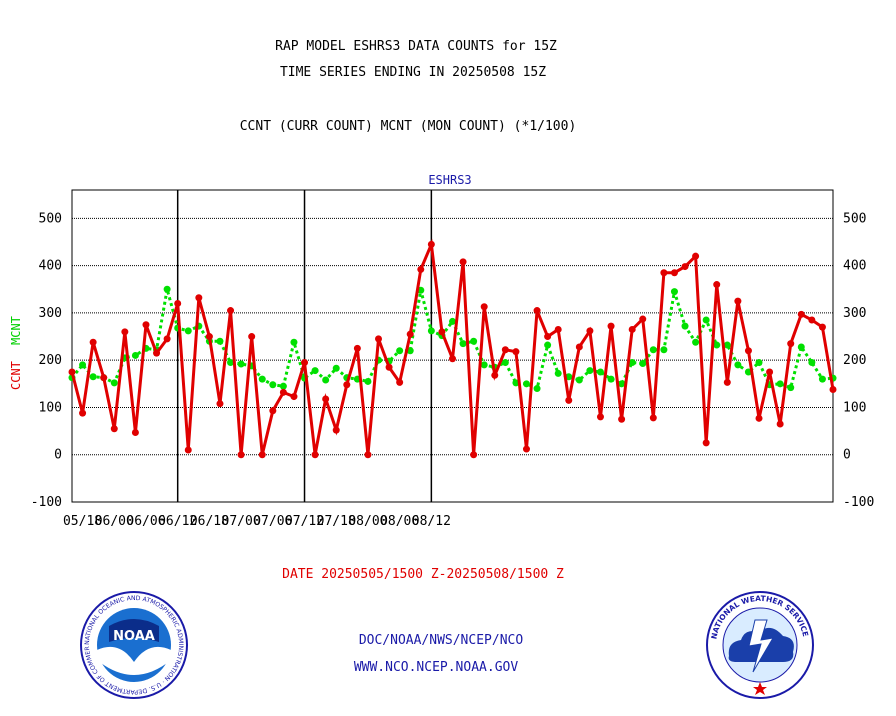  Describe the element at coordinates (16, 375) in the screenshot. I see `y-axis-label-ccnt: CCNT` at that location.